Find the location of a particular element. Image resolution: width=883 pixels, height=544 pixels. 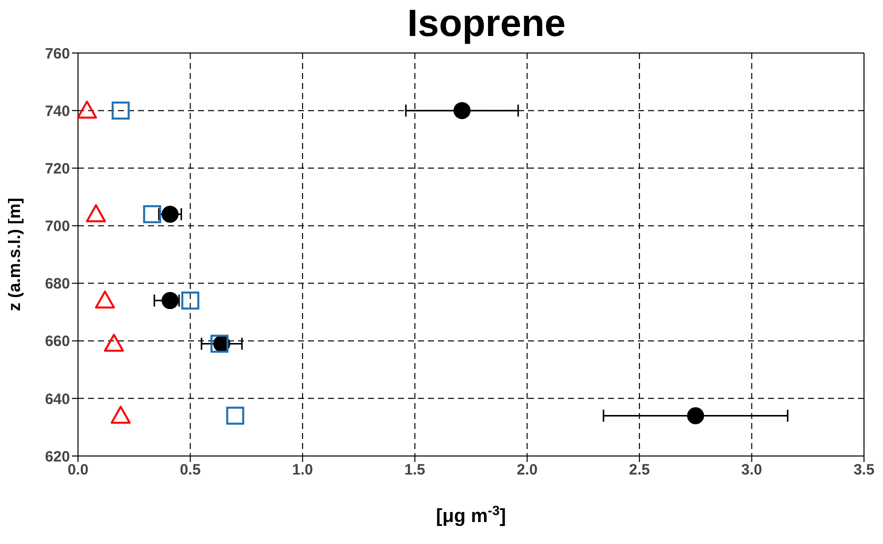

y-tick-label: 640 is located at coordinates (57, 399).